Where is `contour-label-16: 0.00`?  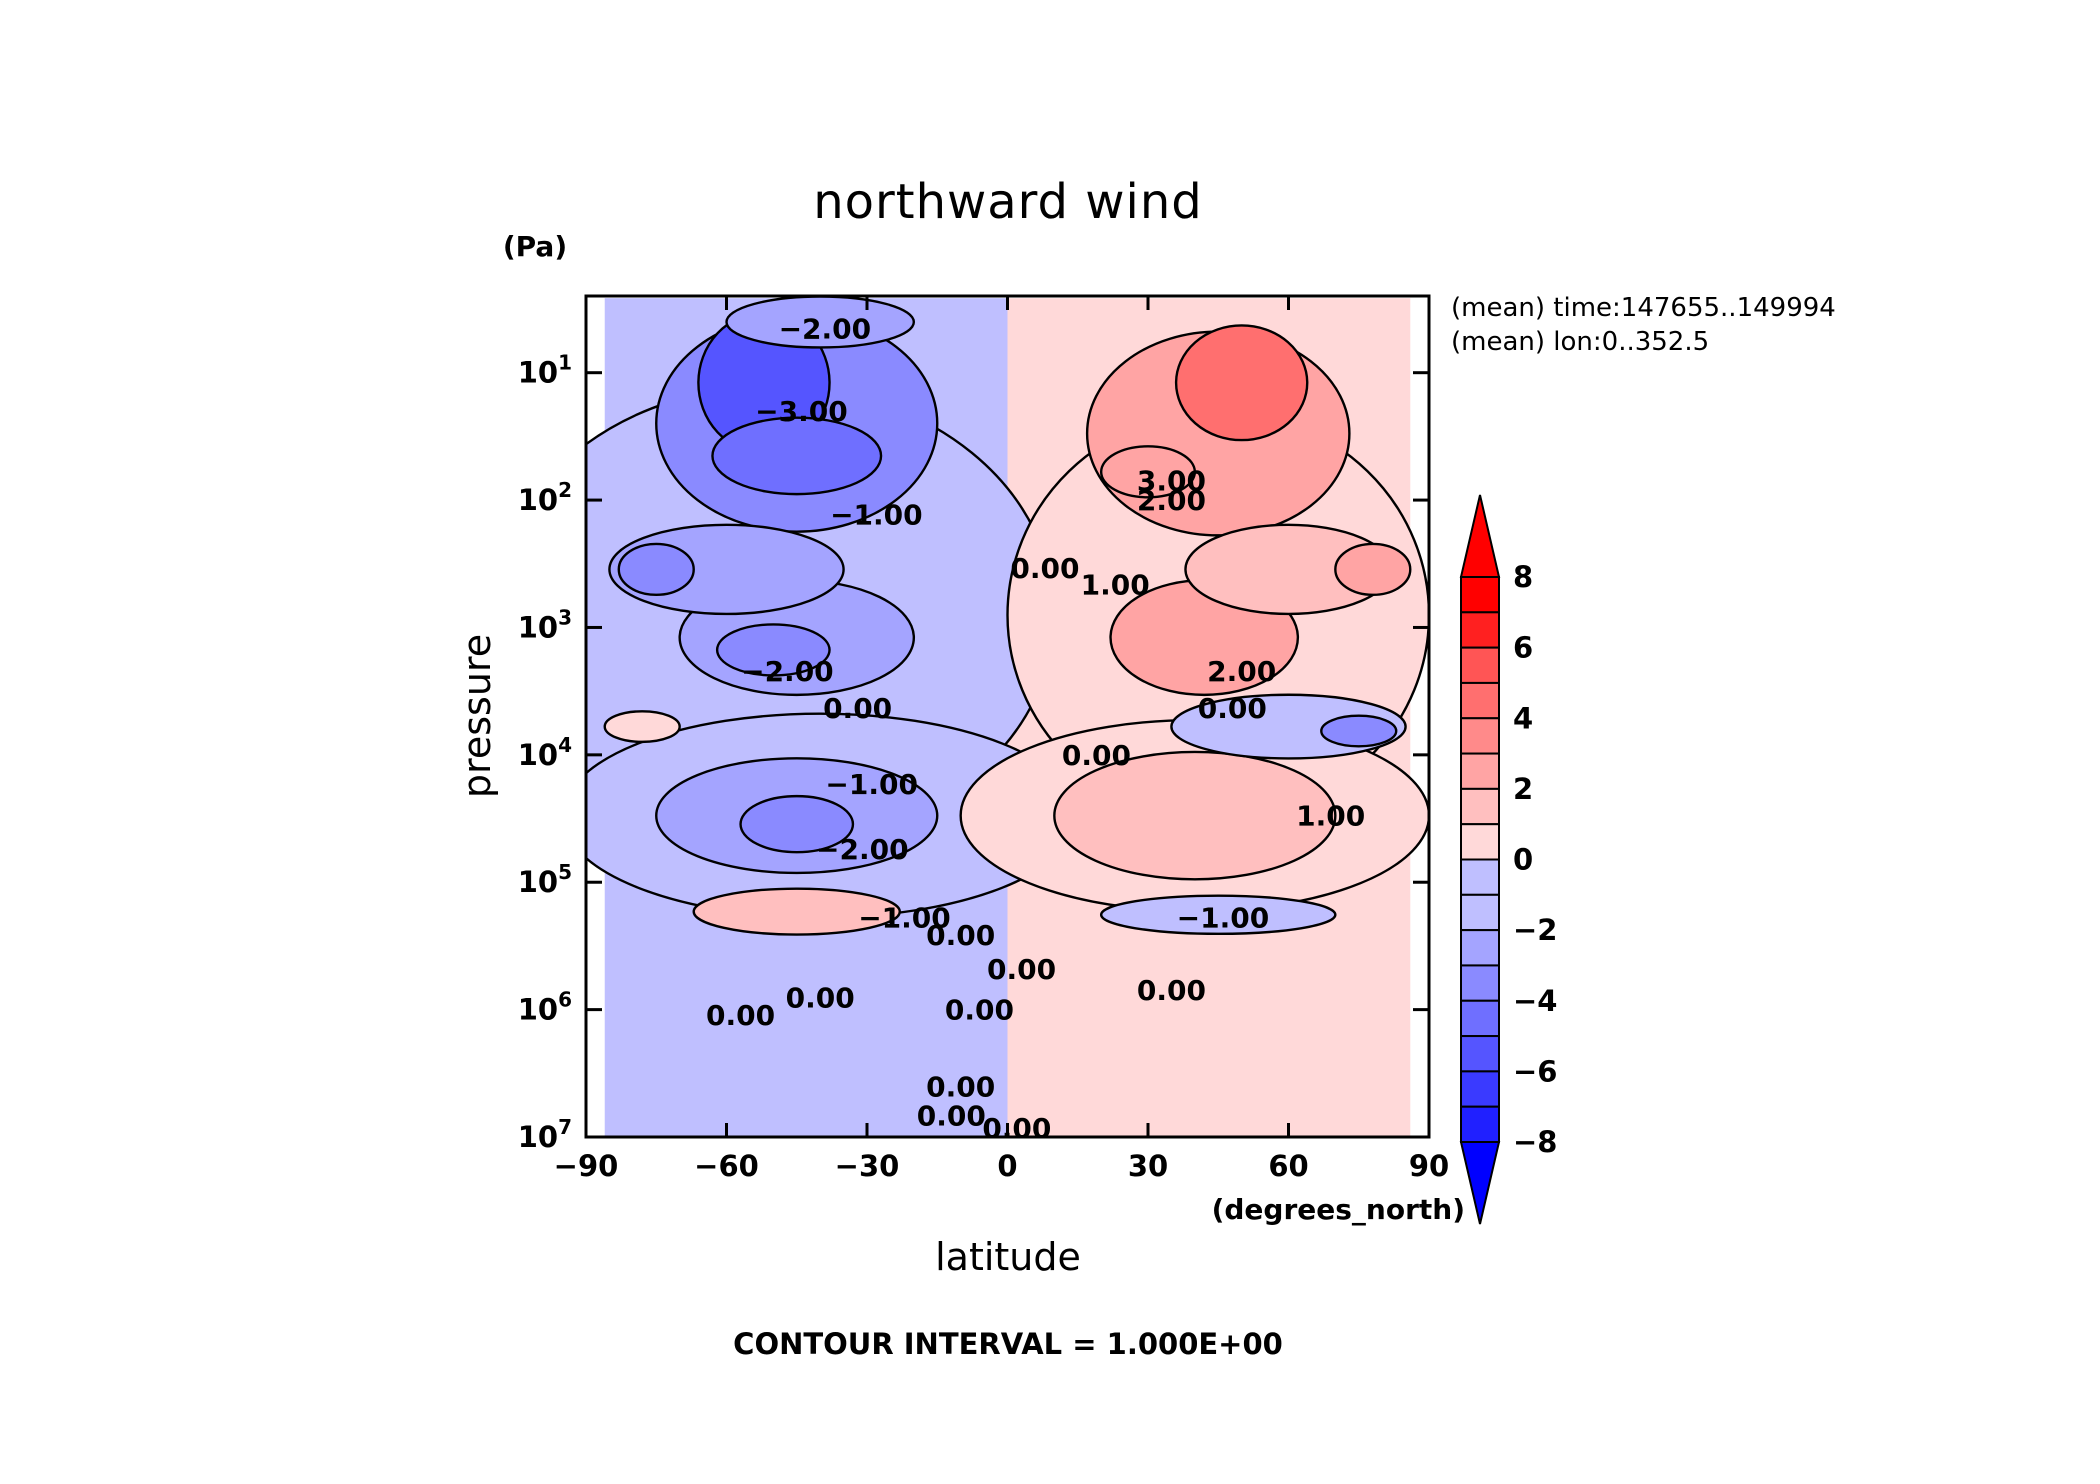
contour-label-16: 0.00 is located at coordinates (960, 935).